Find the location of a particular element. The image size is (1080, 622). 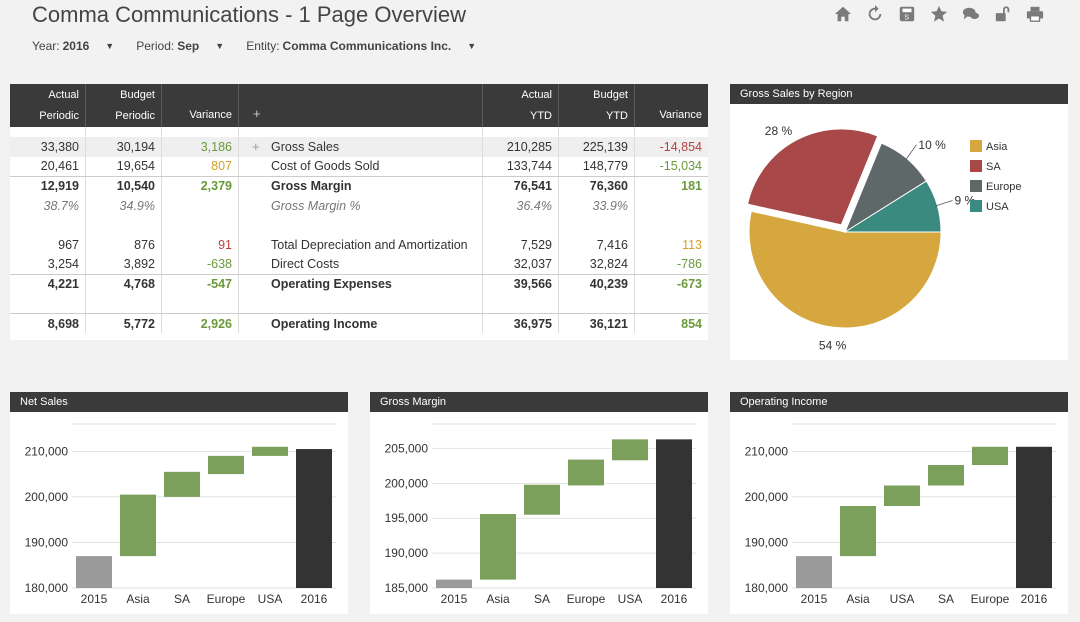

plus-icon: + is located at coordinates (257, 113).